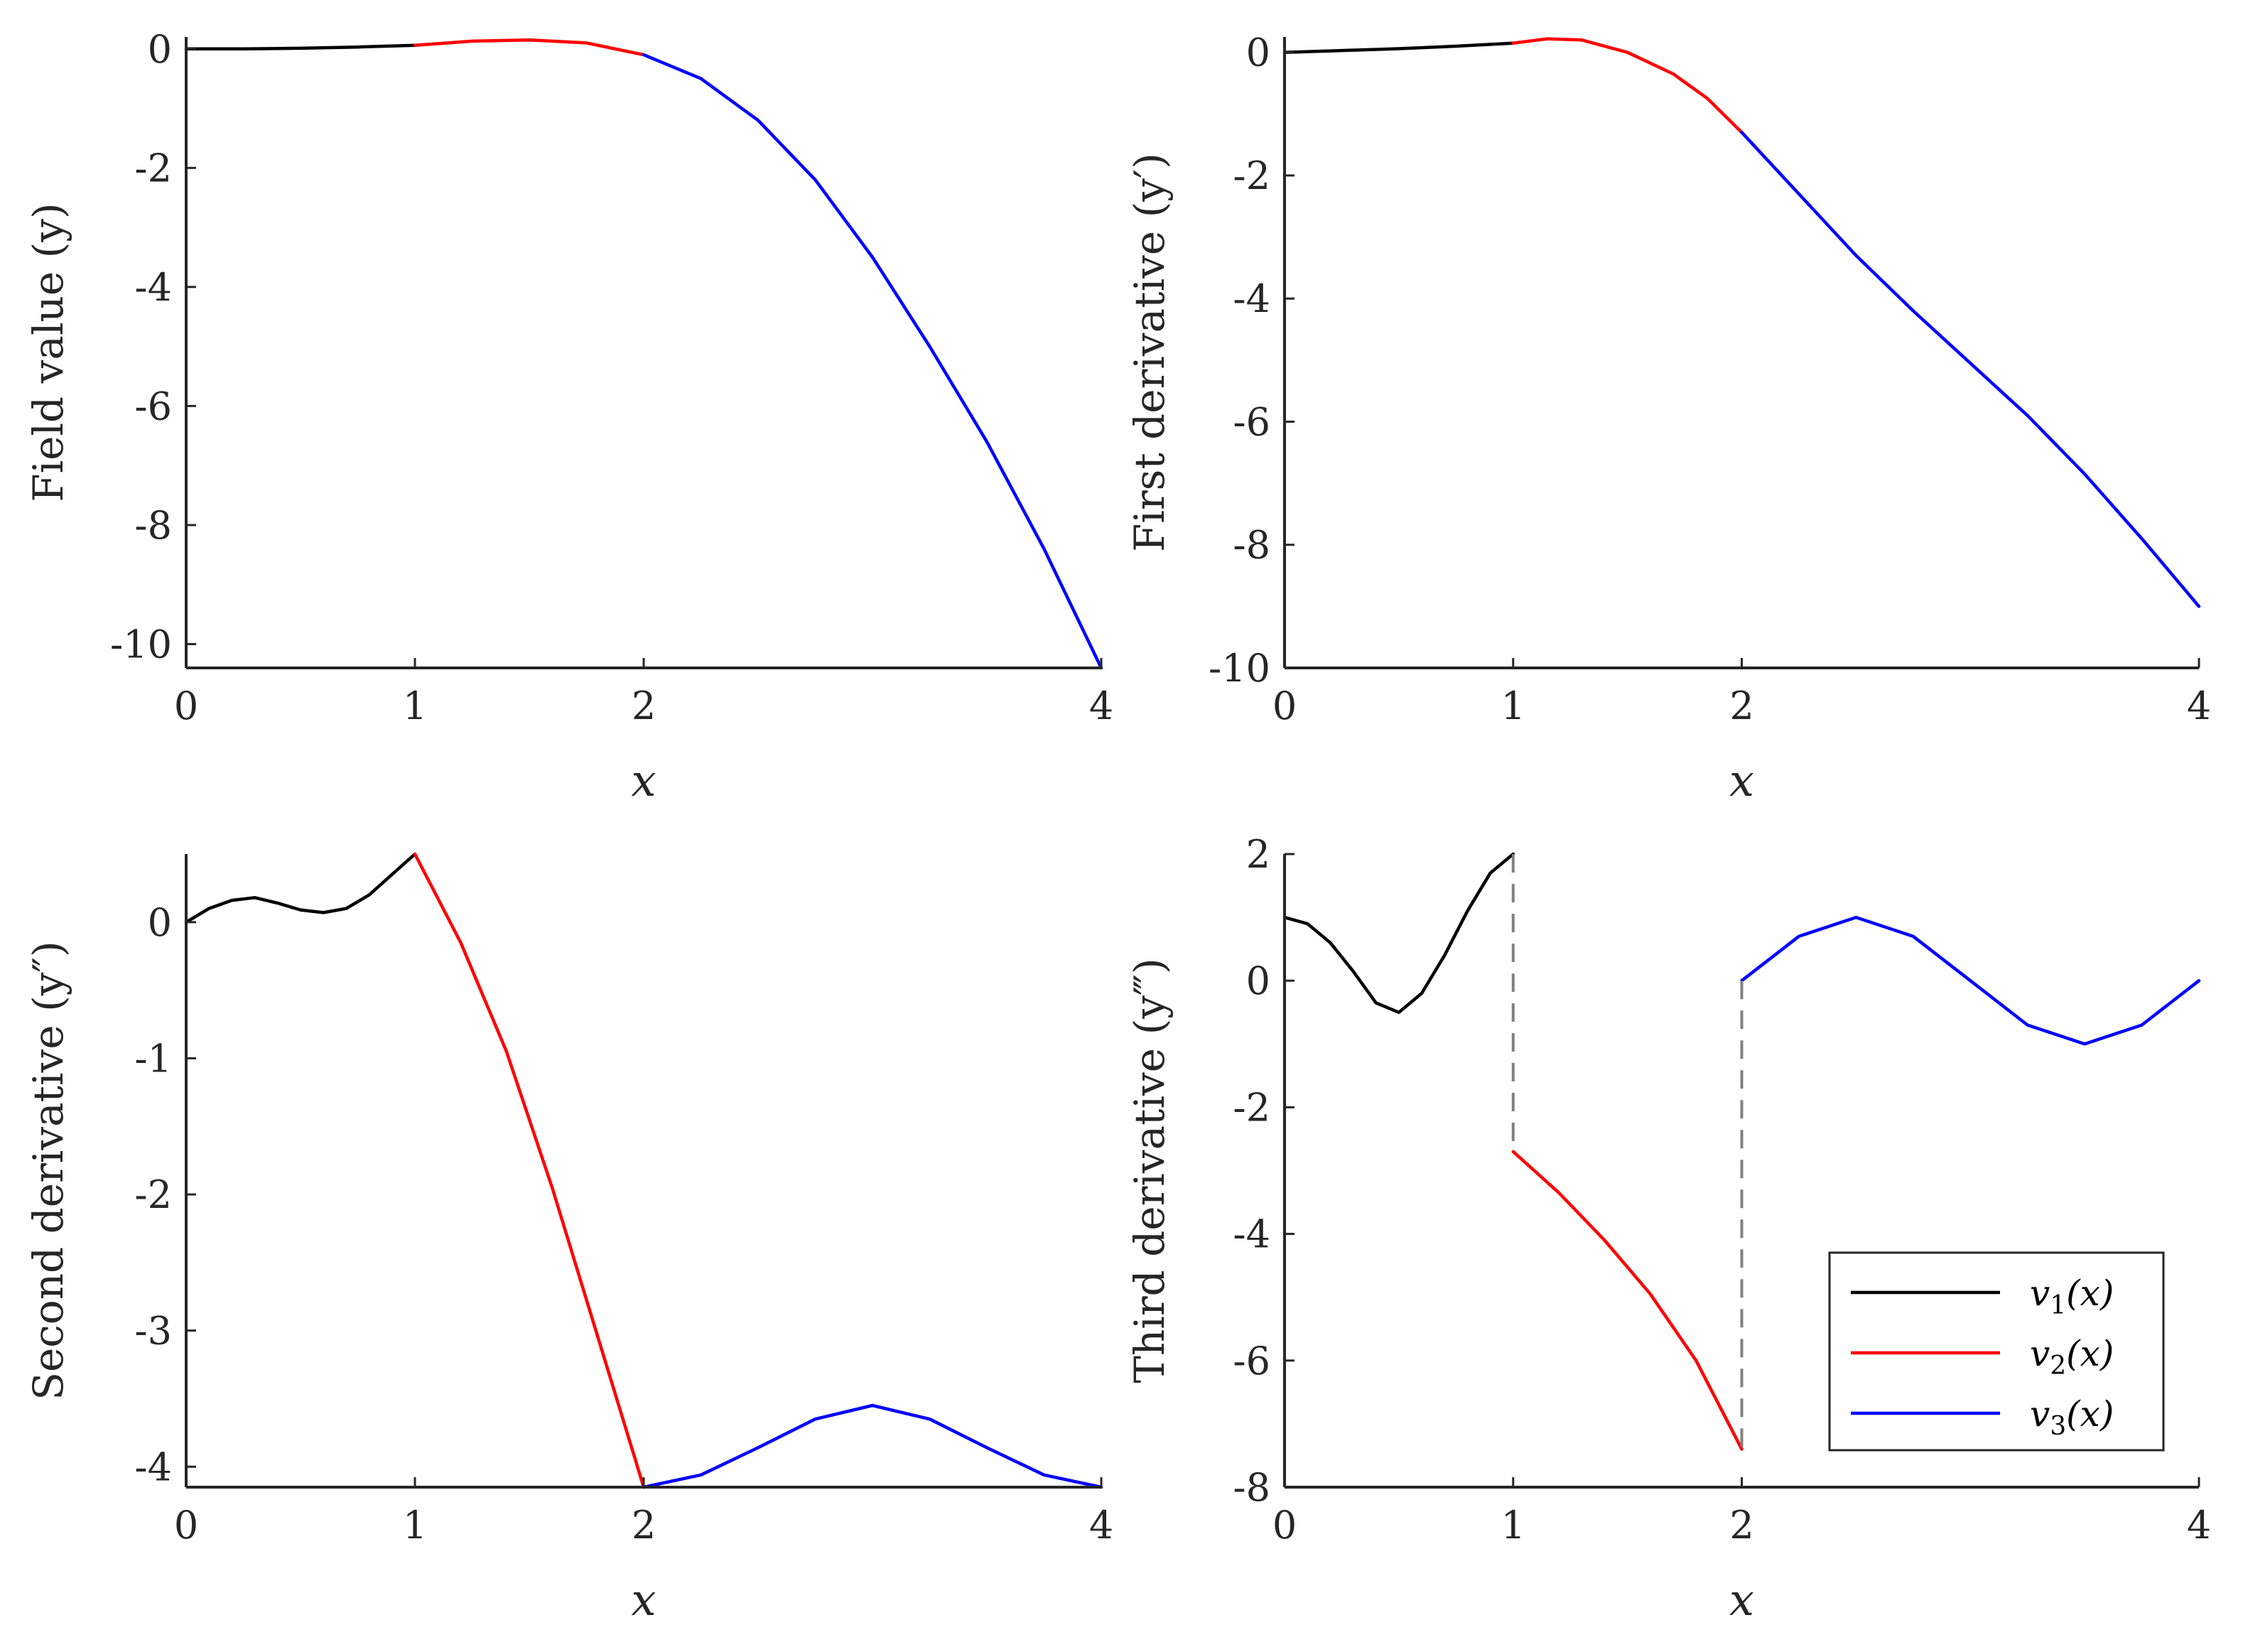  Describe the element at coordinates (1983, 1357) in the screenshot. I see `legend-entry: v2(x)` at that location.